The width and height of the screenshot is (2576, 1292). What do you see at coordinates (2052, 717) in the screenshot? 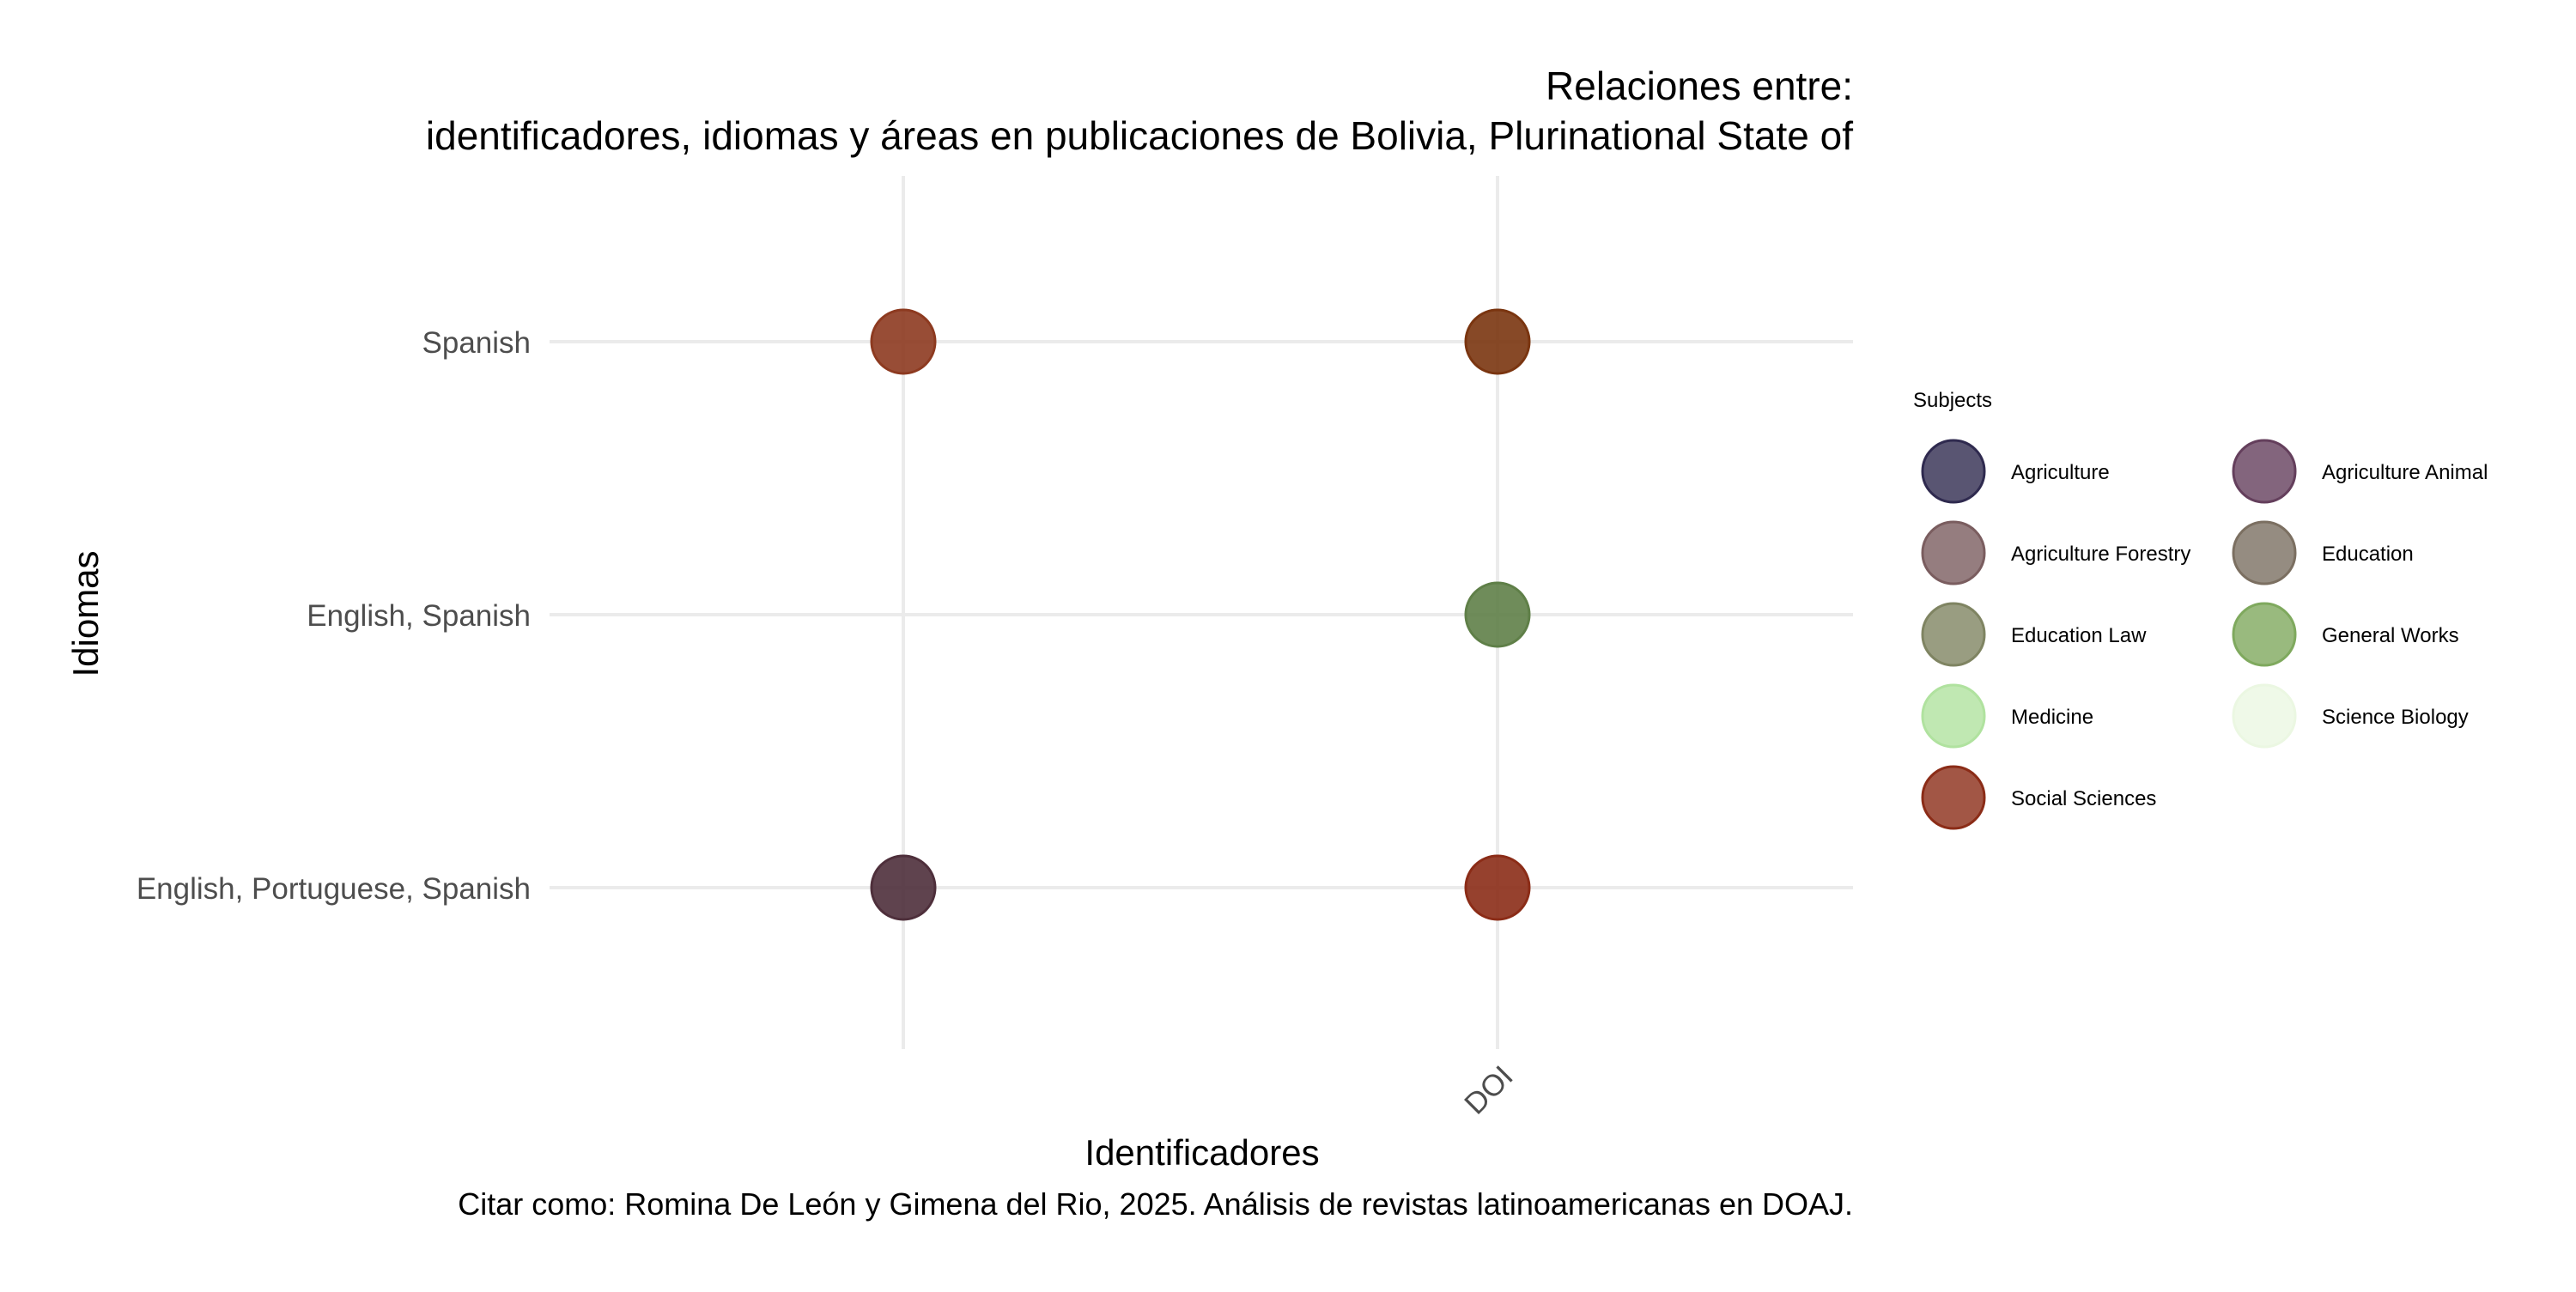
I see `legend-label: Medicine` at bounding box center [2052, 717].